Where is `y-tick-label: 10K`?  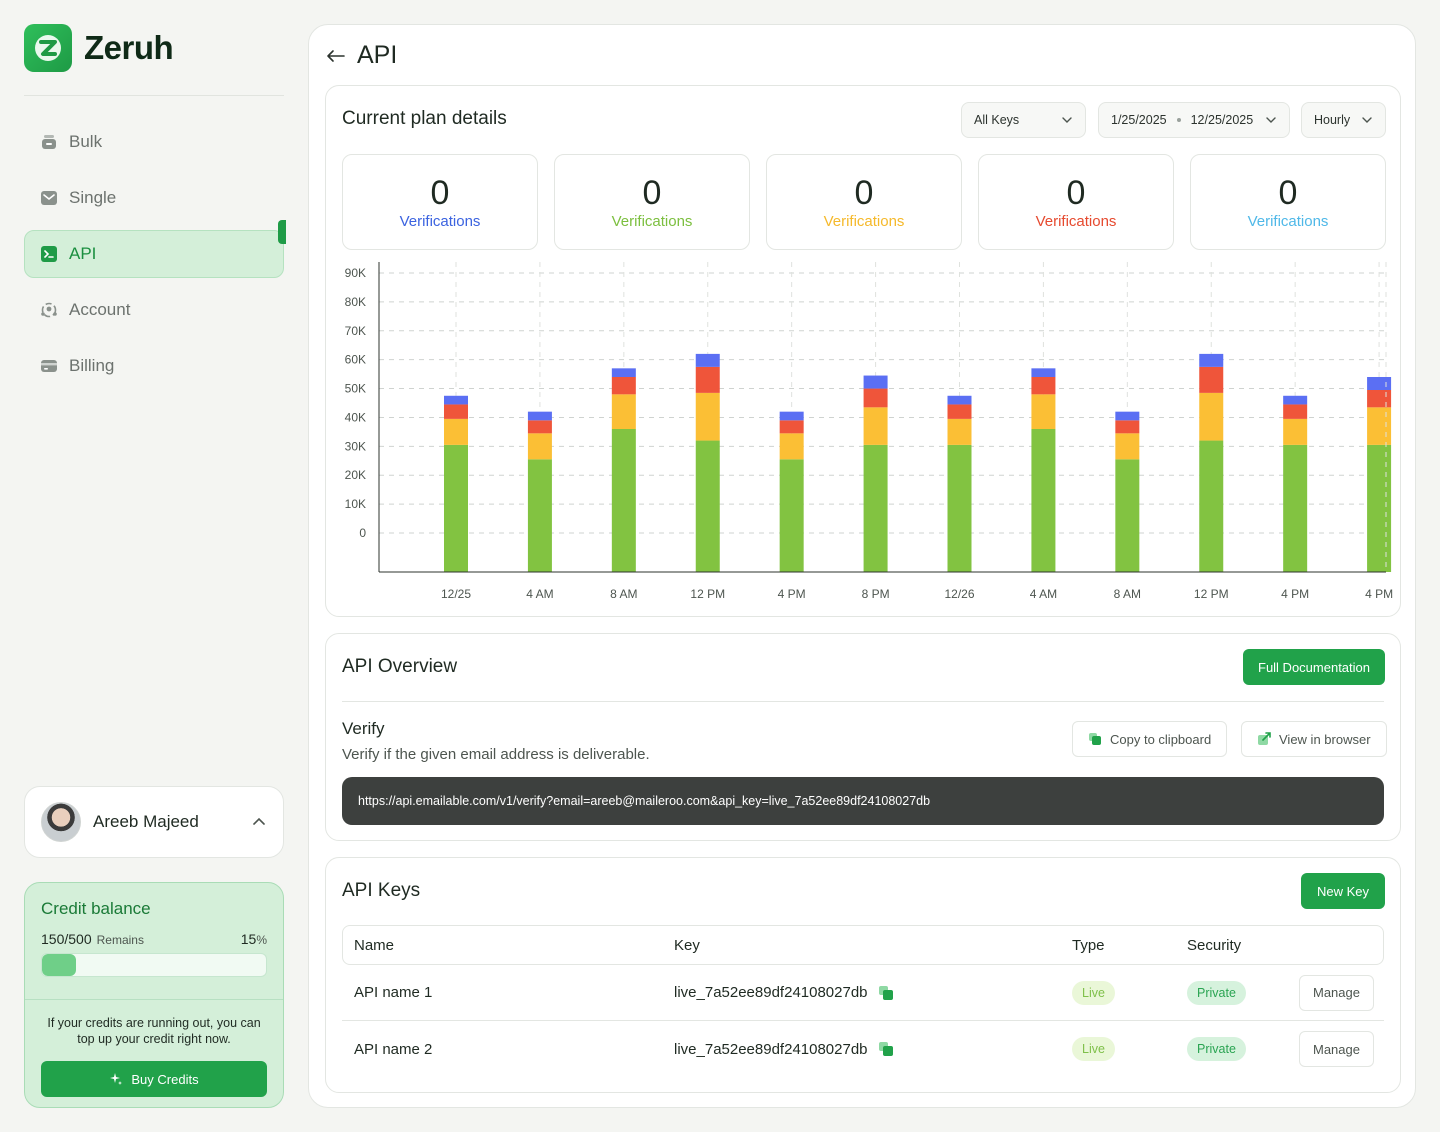
y-tick-label: 10K is located at coordinates (355, 504).